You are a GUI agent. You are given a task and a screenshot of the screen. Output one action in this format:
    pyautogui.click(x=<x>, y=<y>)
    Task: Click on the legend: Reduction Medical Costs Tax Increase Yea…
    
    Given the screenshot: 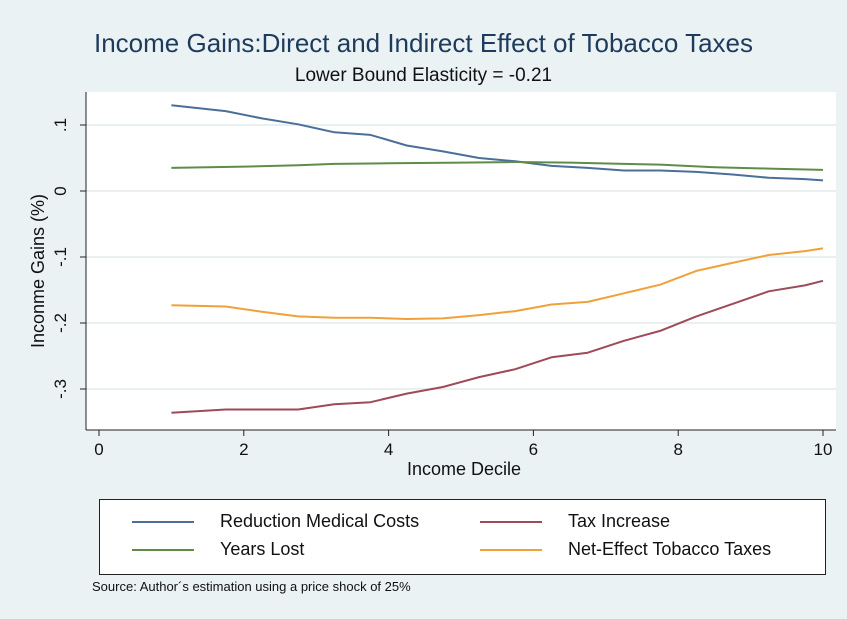 What is the action you would take?
    pyautogui.click(x=462, y=537)
    